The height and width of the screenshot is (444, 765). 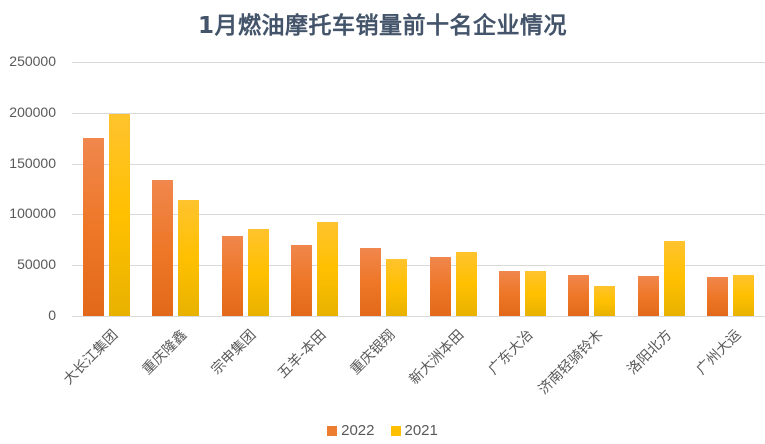 What do you see at coordinates (32, 162) in the screenshot?
I see `y-tick-label: 150000` at bounding box center [32, 162].